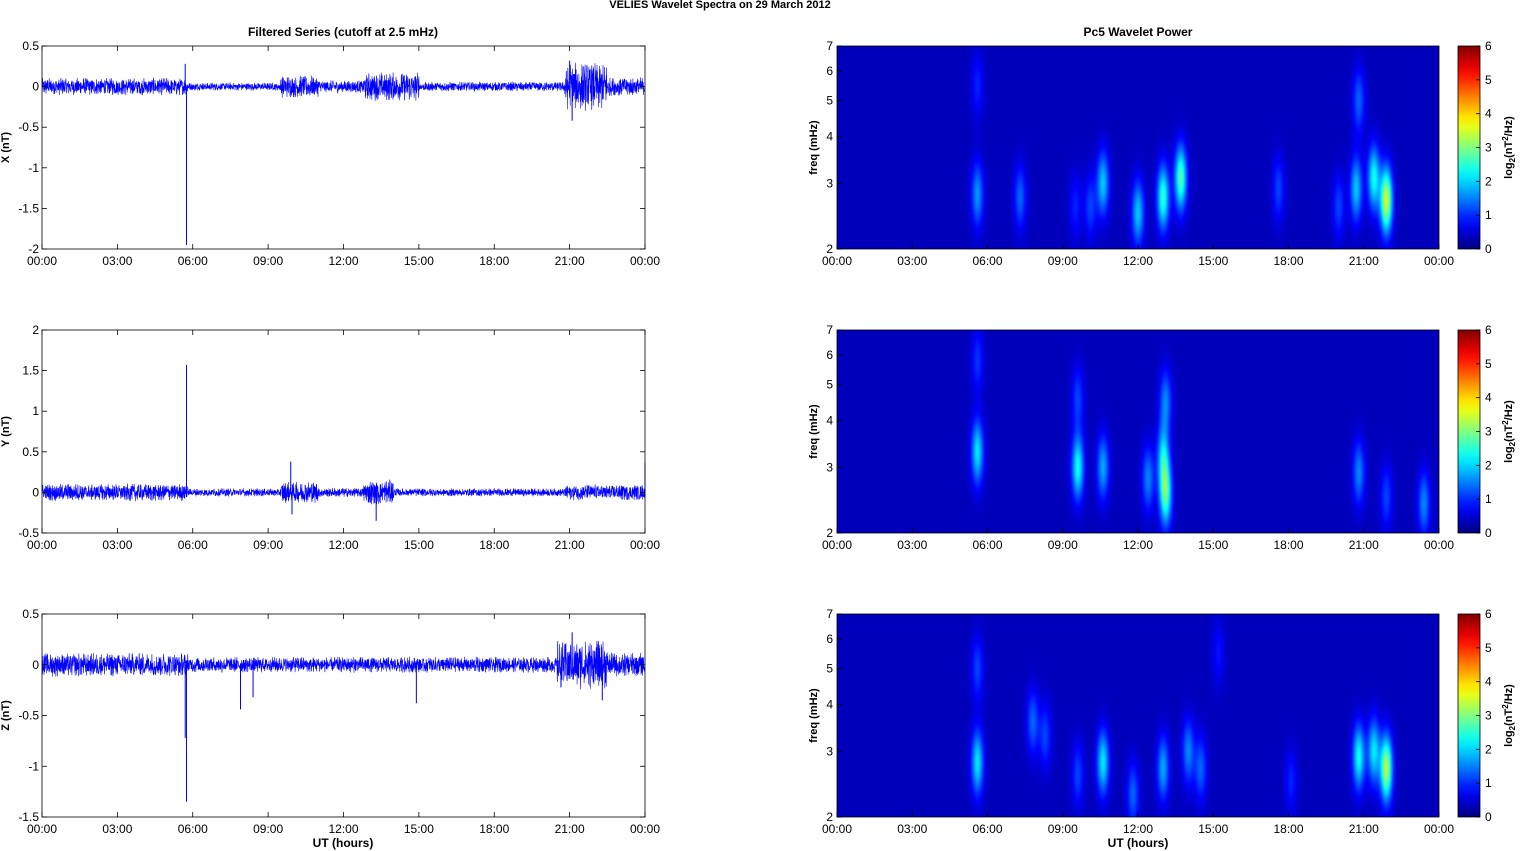 Image resolution: width=1522 pixels, height=851 pixels. Describe the element at coordinates (33, 766) in the screenshot. I see `y-tick-label: -1` at that location.